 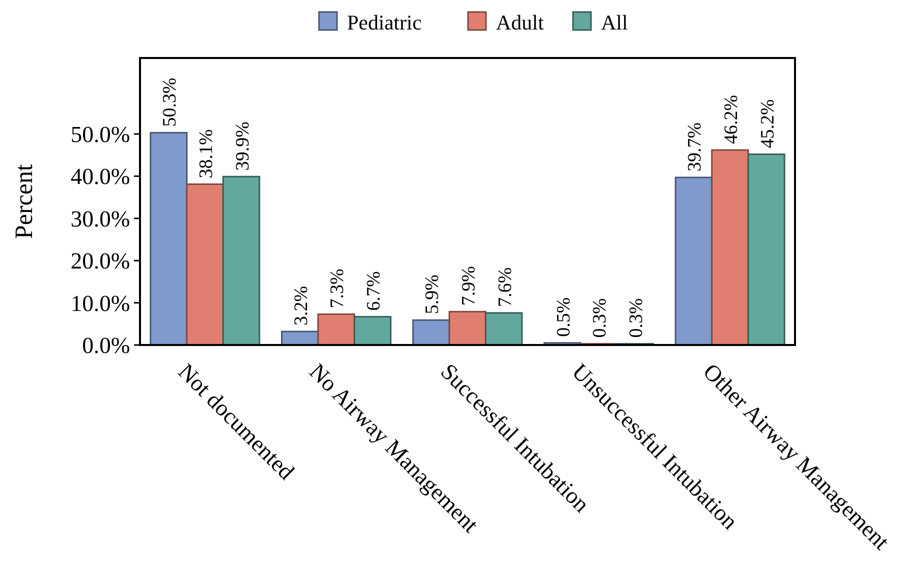 What do you see at coordinates (100, 219) in the screenshot?
I see `y-tick-label: 30.0%` at bounding box center [100, 219].